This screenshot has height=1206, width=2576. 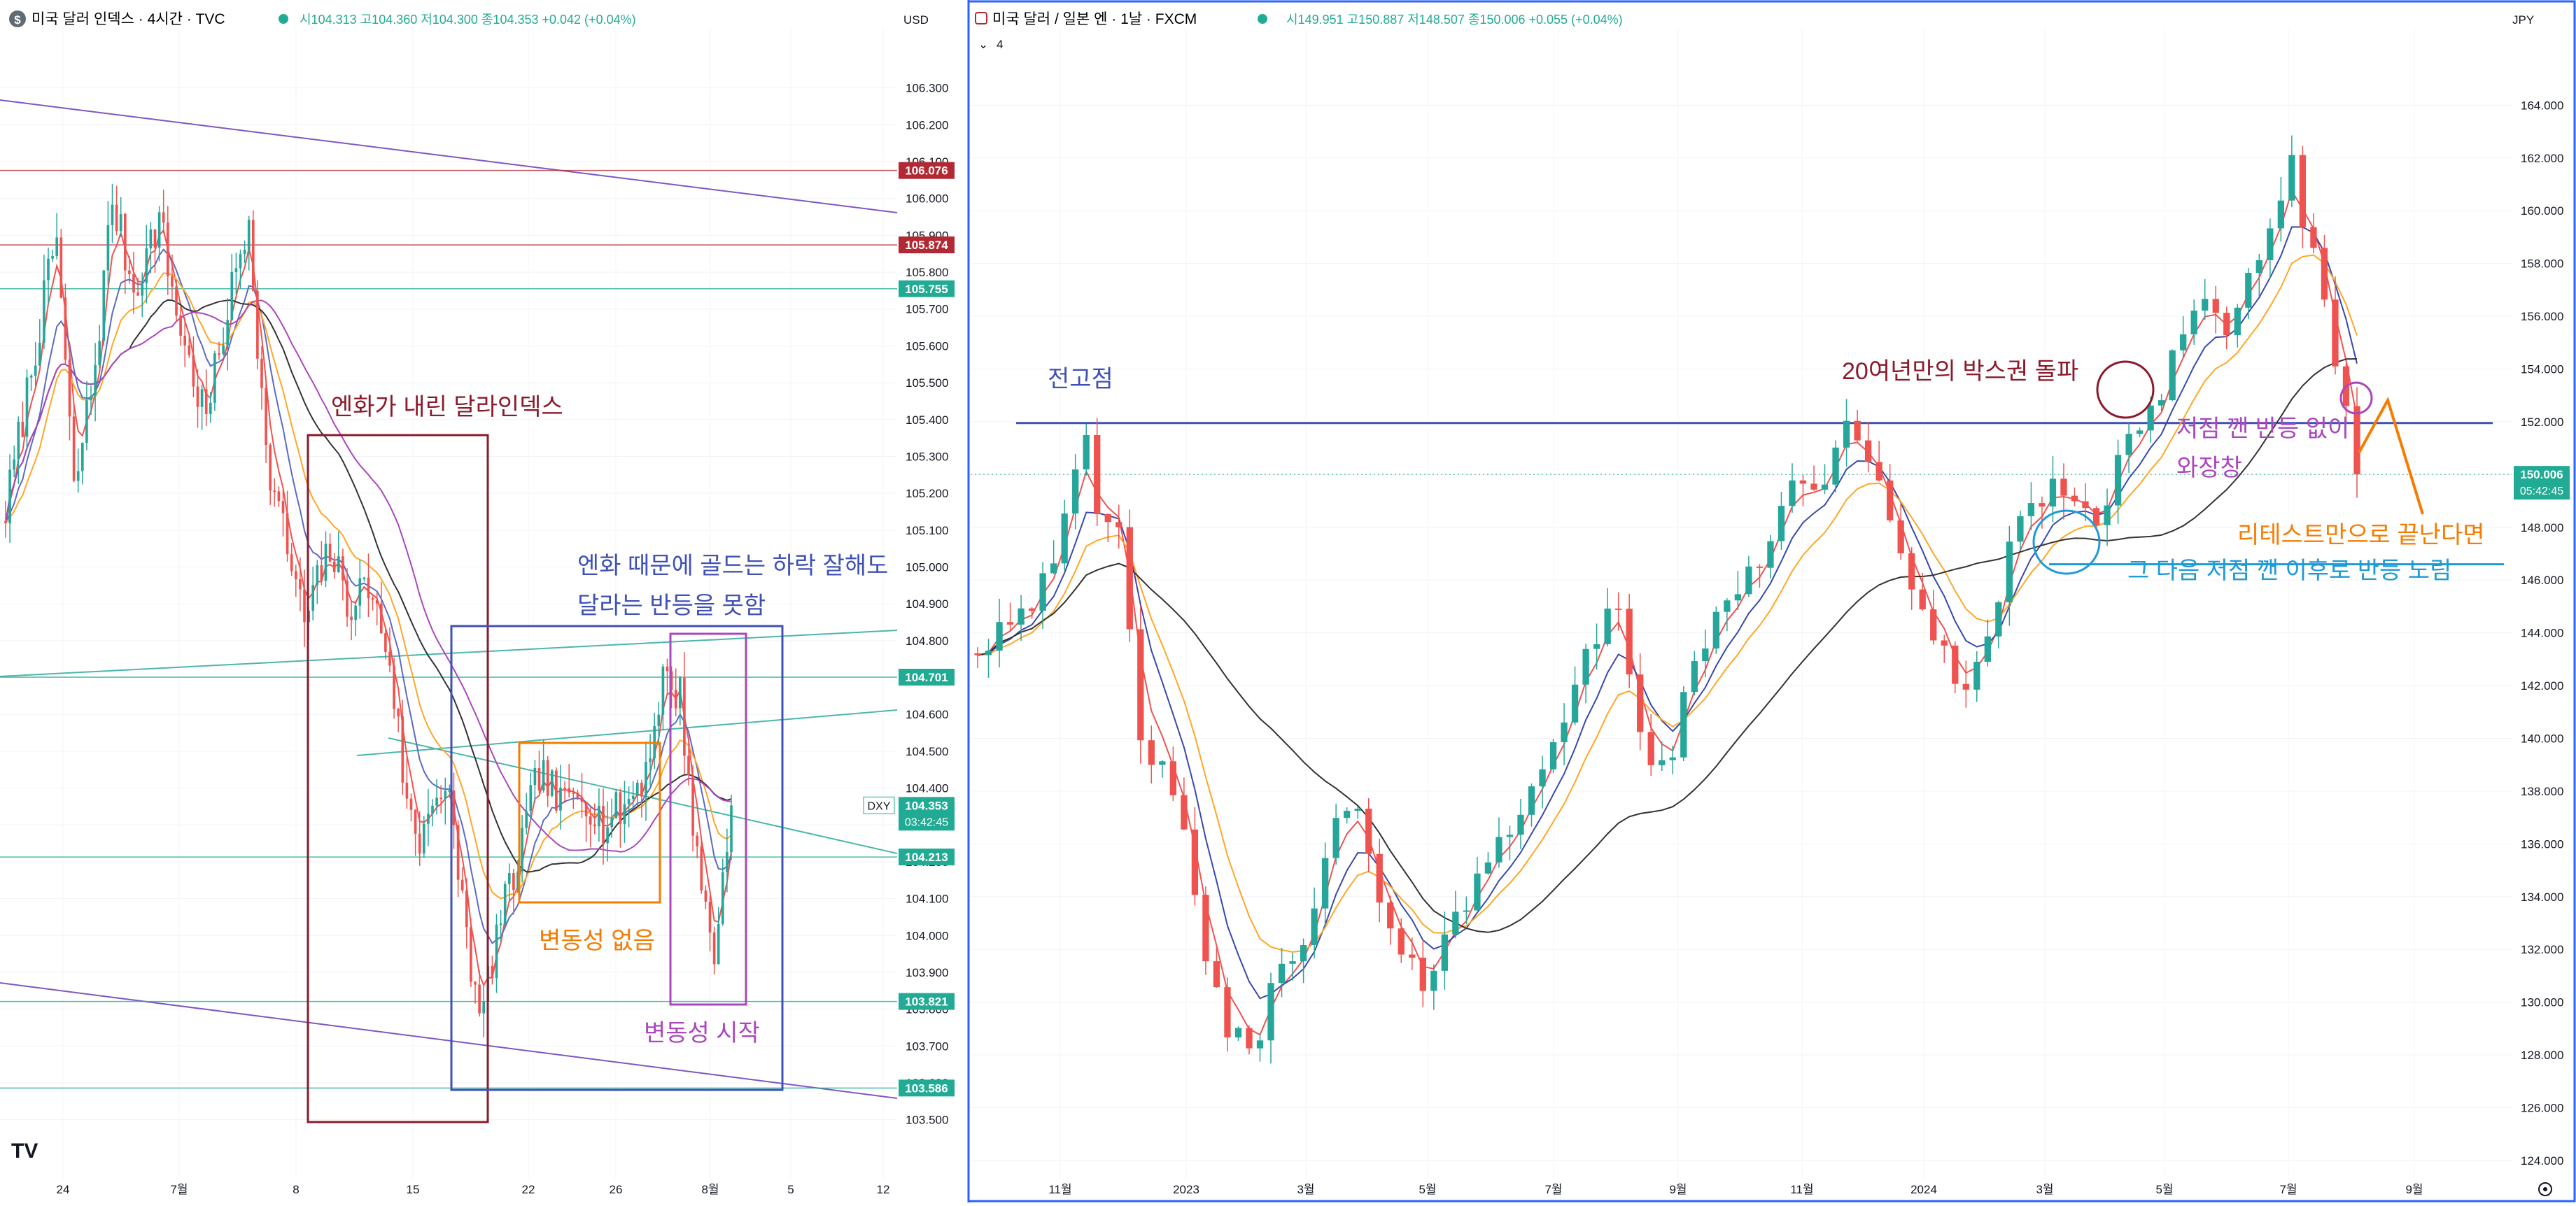 I want to click on right-price-badges: 150.006 05:42:45, so click(x=2542, y=483).